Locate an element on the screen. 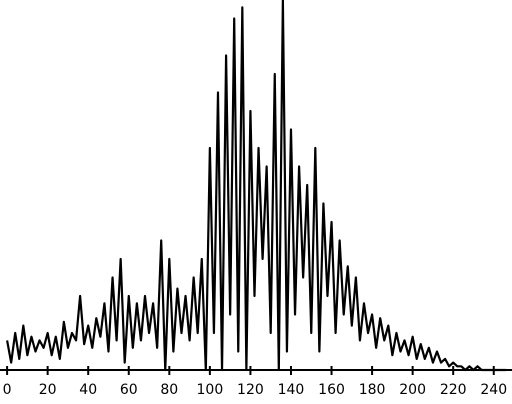 The width and height of the screenshot is (512, 404). x-tick-label: 140 is located at coordinates (291, 390).